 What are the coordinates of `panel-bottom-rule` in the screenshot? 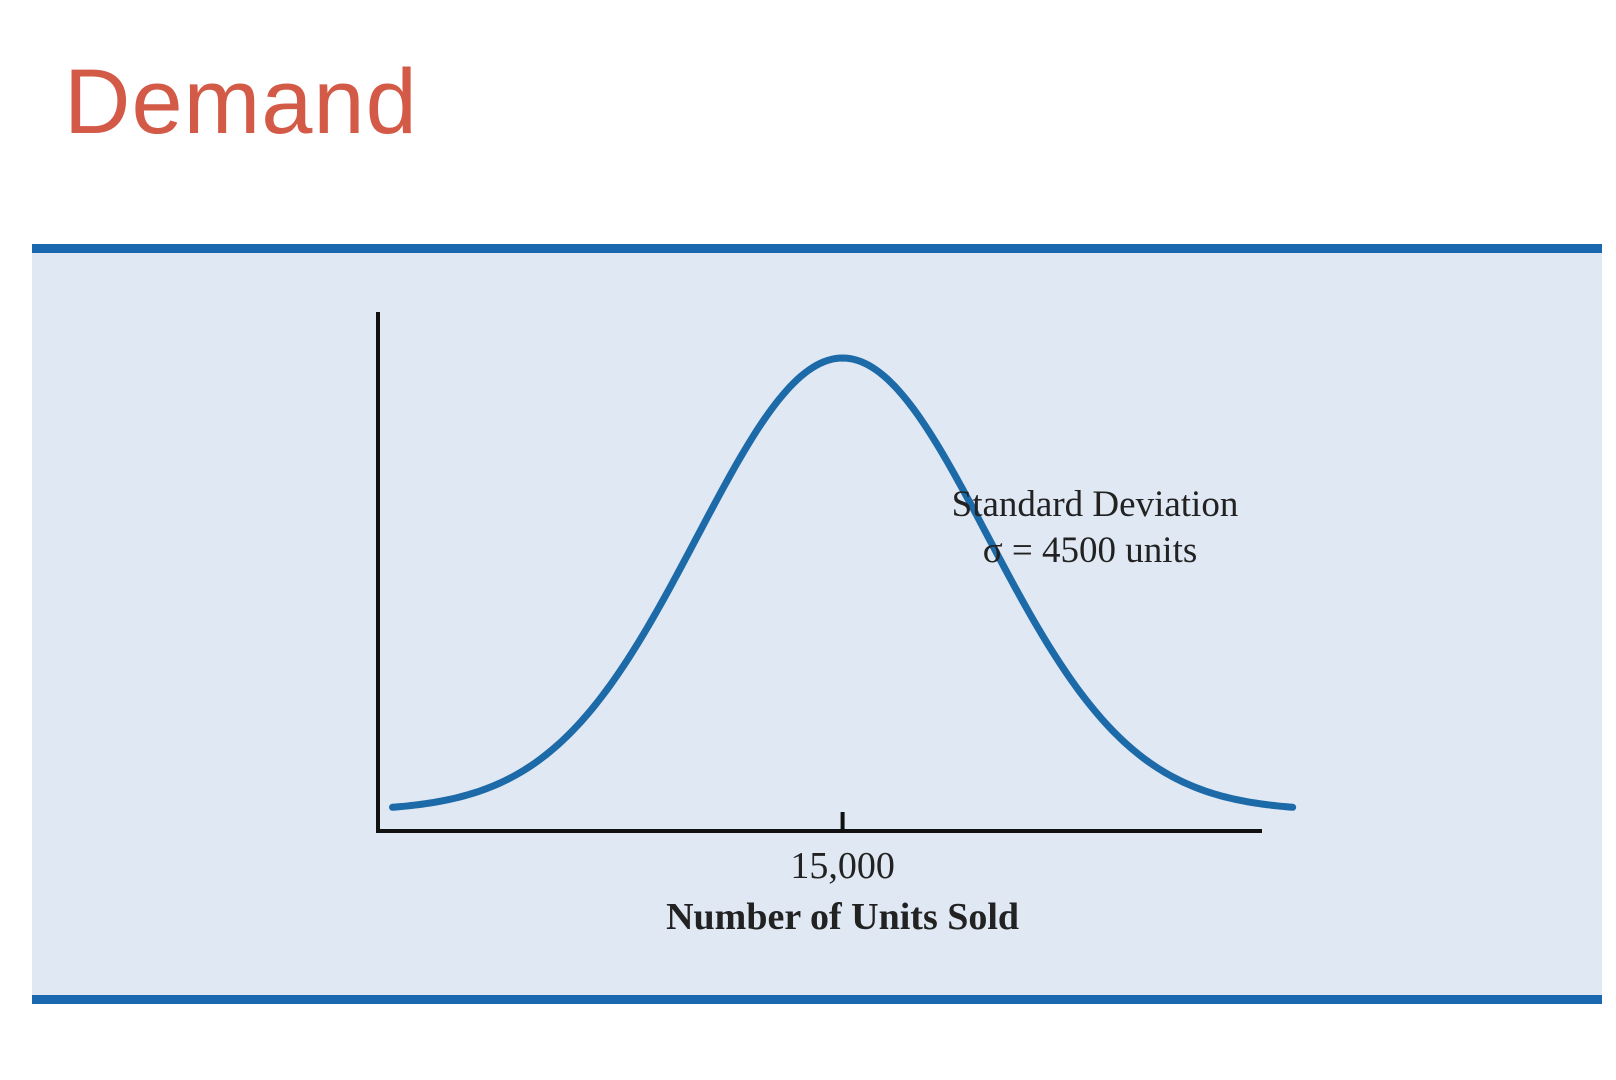 It's located at (817, 999).